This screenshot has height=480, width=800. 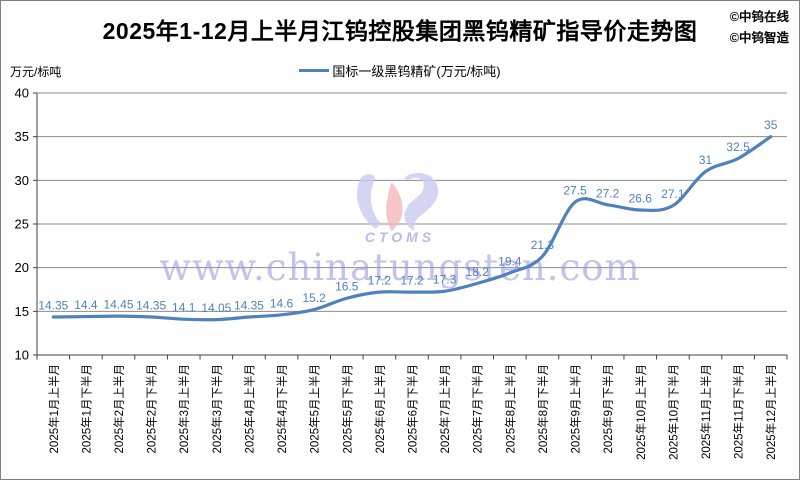 What do you see at coordinates (282, 303) in the screenshot?
I see `data-point-label: 14.6` at bounding box center [282, 303].